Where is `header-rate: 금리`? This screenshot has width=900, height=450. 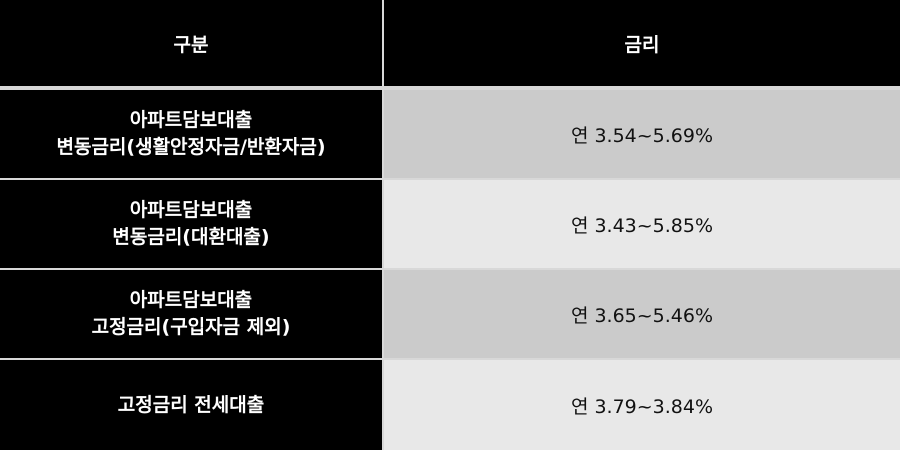
header-rate: 금리 is located at coordinates (642, 43).